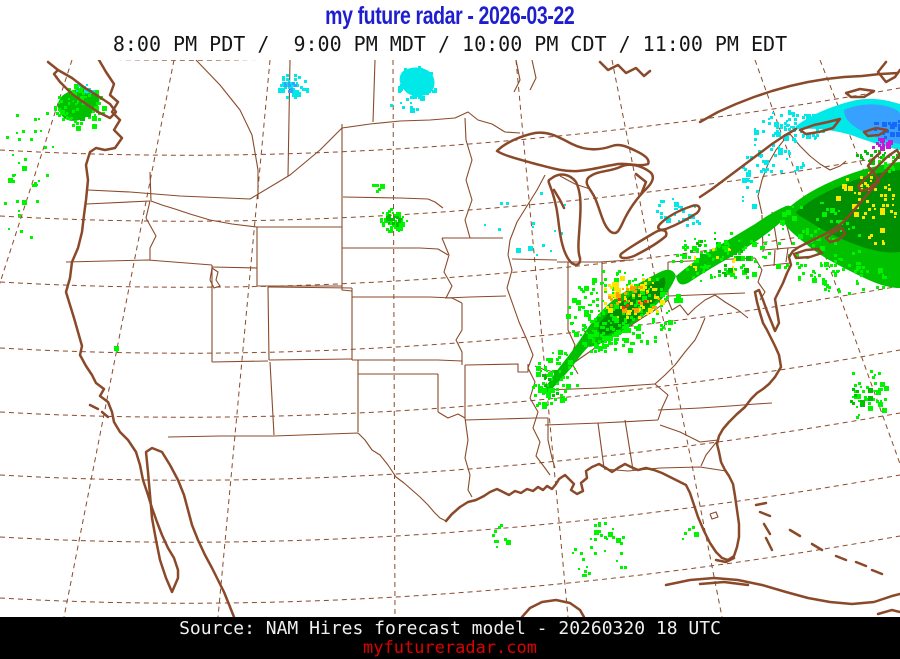 The image size is (900, 659). I want to click on website-link: myfutureradar.com, so click(450, 648).